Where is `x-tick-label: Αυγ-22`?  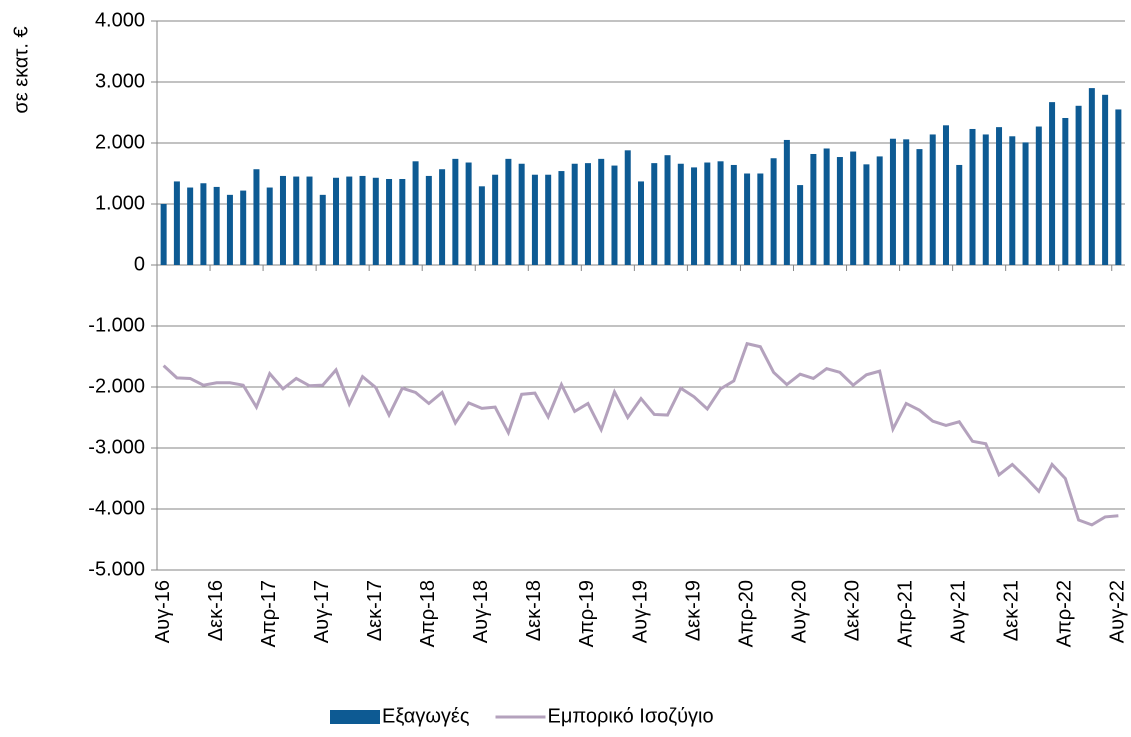 x-tick-label: Αυγ-22 is located at coordinates (1118, 611).